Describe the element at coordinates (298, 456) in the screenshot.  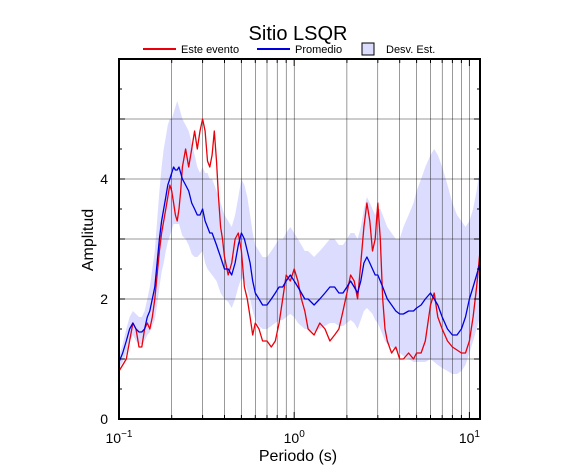
I see `x-axis-label: Periodo (s)` at that location.